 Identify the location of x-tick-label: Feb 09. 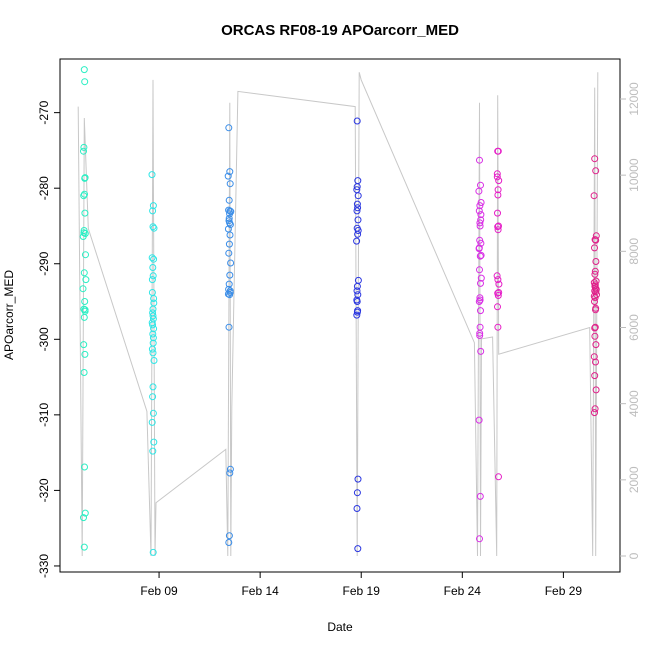
(159, 591).